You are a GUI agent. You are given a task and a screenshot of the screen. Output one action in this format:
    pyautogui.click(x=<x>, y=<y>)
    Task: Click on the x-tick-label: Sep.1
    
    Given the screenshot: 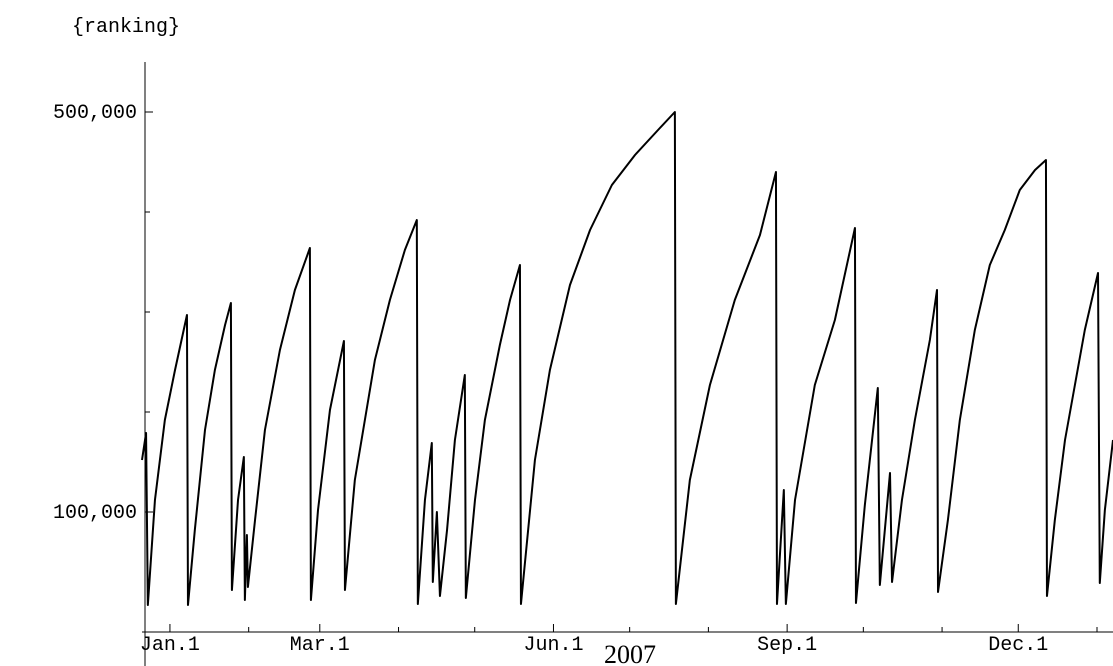 What is the action you would take?
    pyautogui.click(x=787, y=645)
    